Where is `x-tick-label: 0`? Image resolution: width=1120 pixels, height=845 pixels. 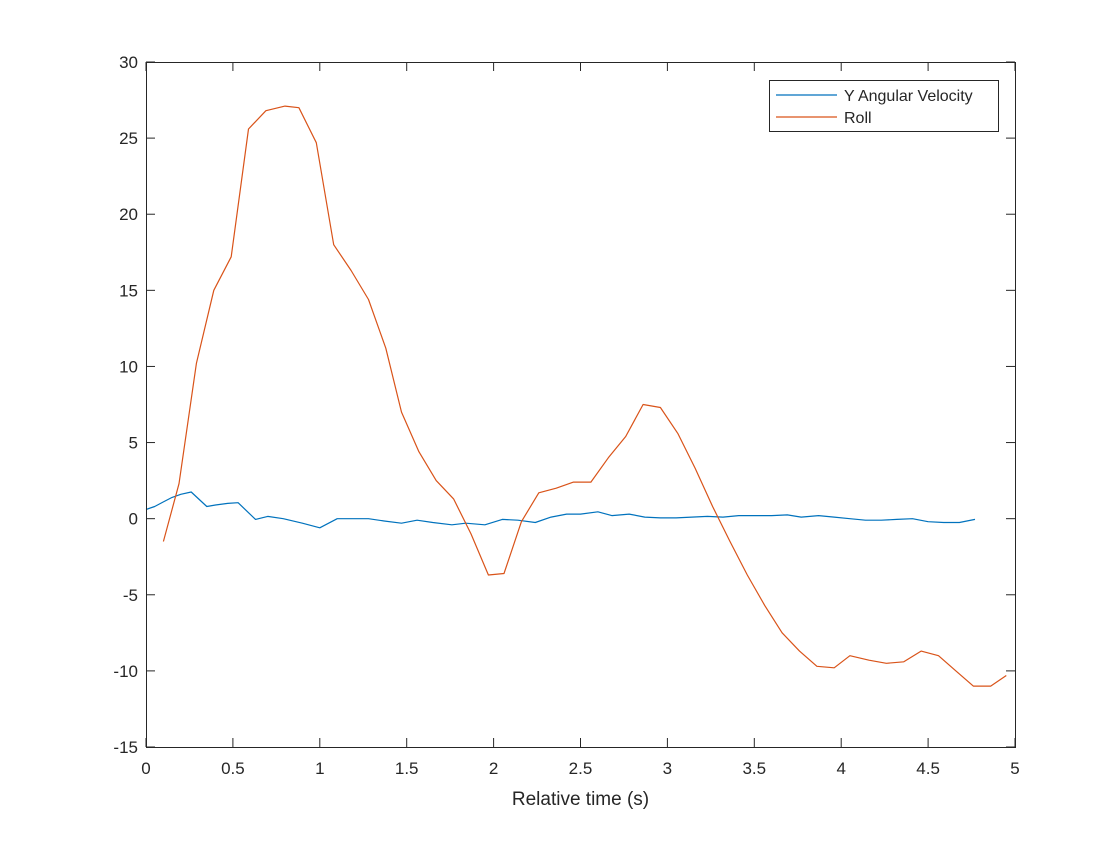
x-tick-label: 0 is located at coordinates (145, 768).